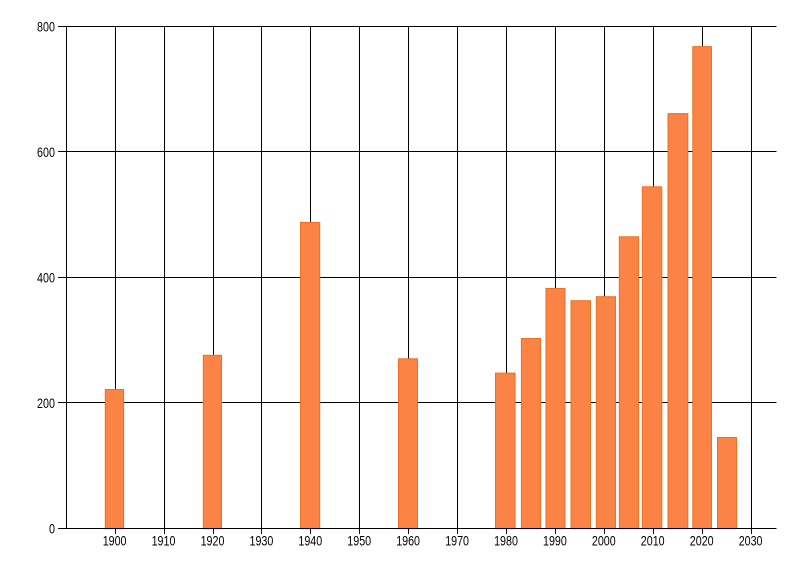  Describe the element at coordinates (653, 541) in the screenshot. I see `svg-text: 2010` at that location.